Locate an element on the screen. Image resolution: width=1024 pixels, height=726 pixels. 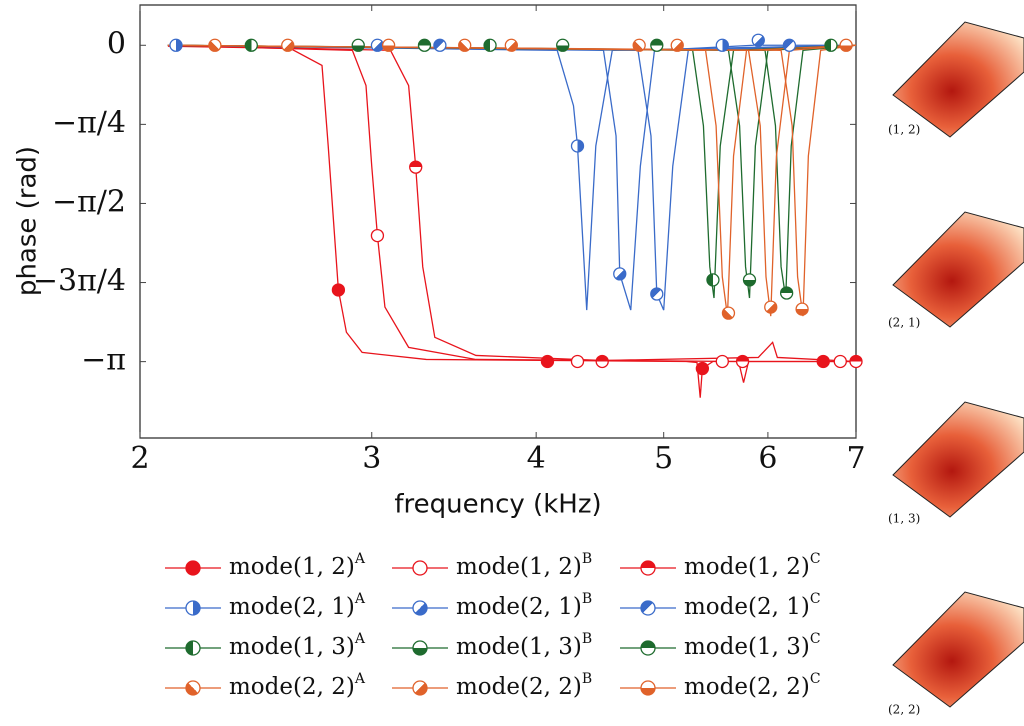
legend-entry: mode(2, 1)C is located at coordinates (720, 605).